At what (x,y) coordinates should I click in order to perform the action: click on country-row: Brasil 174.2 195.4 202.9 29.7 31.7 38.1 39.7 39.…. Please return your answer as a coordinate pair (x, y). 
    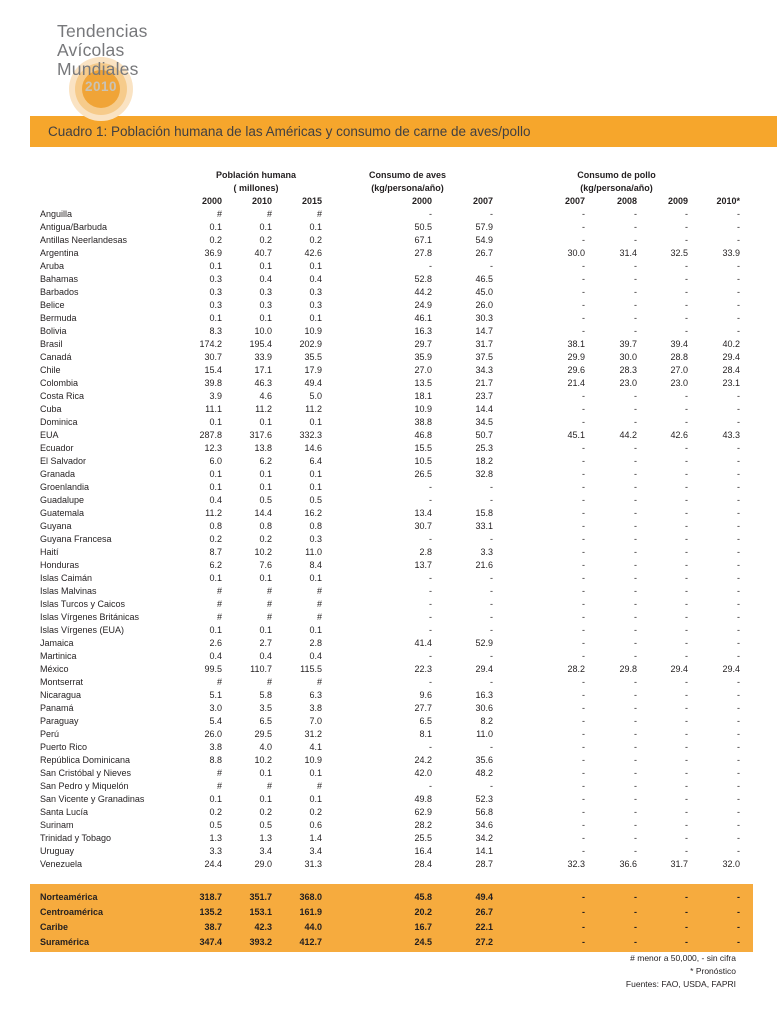
    Looking at the image, I should click on (390, 344).